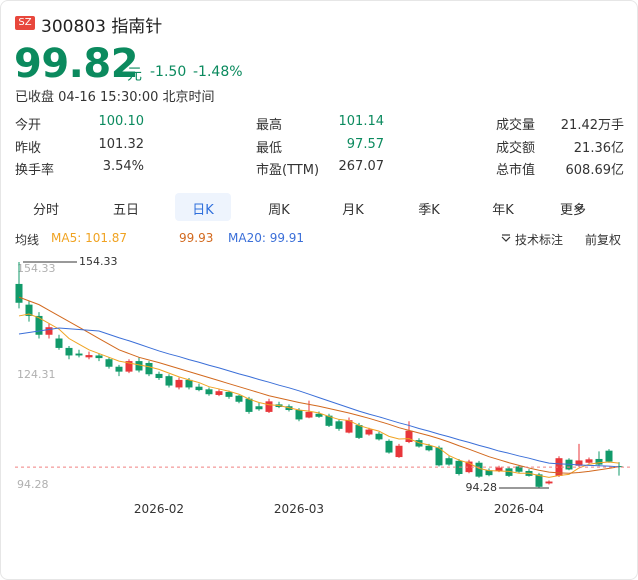  I want to click on tab-highlight, so click(203, 207).